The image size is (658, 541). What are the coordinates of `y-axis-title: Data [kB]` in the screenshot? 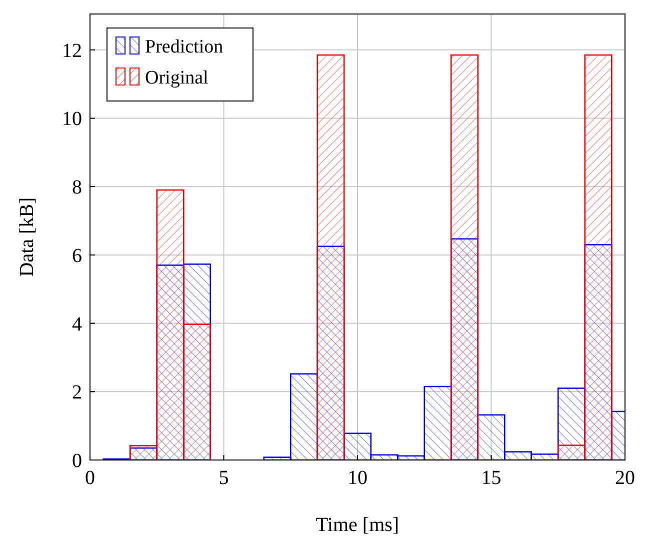 It's located at (27, 237).